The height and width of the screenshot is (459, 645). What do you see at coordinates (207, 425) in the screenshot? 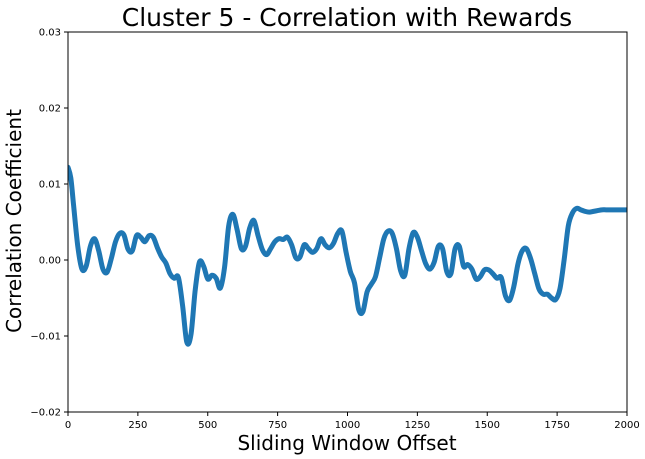
I see `x-tick-label: 500` at bounding box center [207, 425].